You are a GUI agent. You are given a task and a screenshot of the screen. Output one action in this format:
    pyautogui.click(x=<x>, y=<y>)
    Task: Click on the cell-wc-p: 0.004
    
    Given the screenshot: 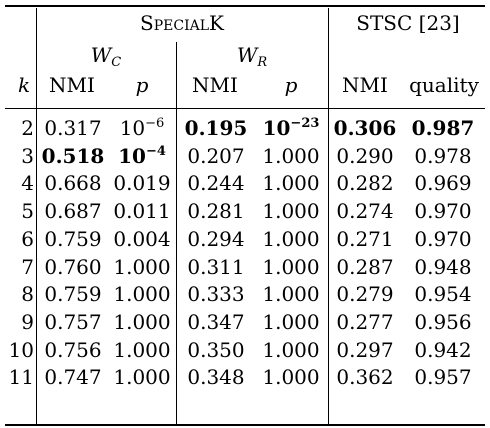 What is the action you would take?
    pyautogui.click(x=142, y=238)
    